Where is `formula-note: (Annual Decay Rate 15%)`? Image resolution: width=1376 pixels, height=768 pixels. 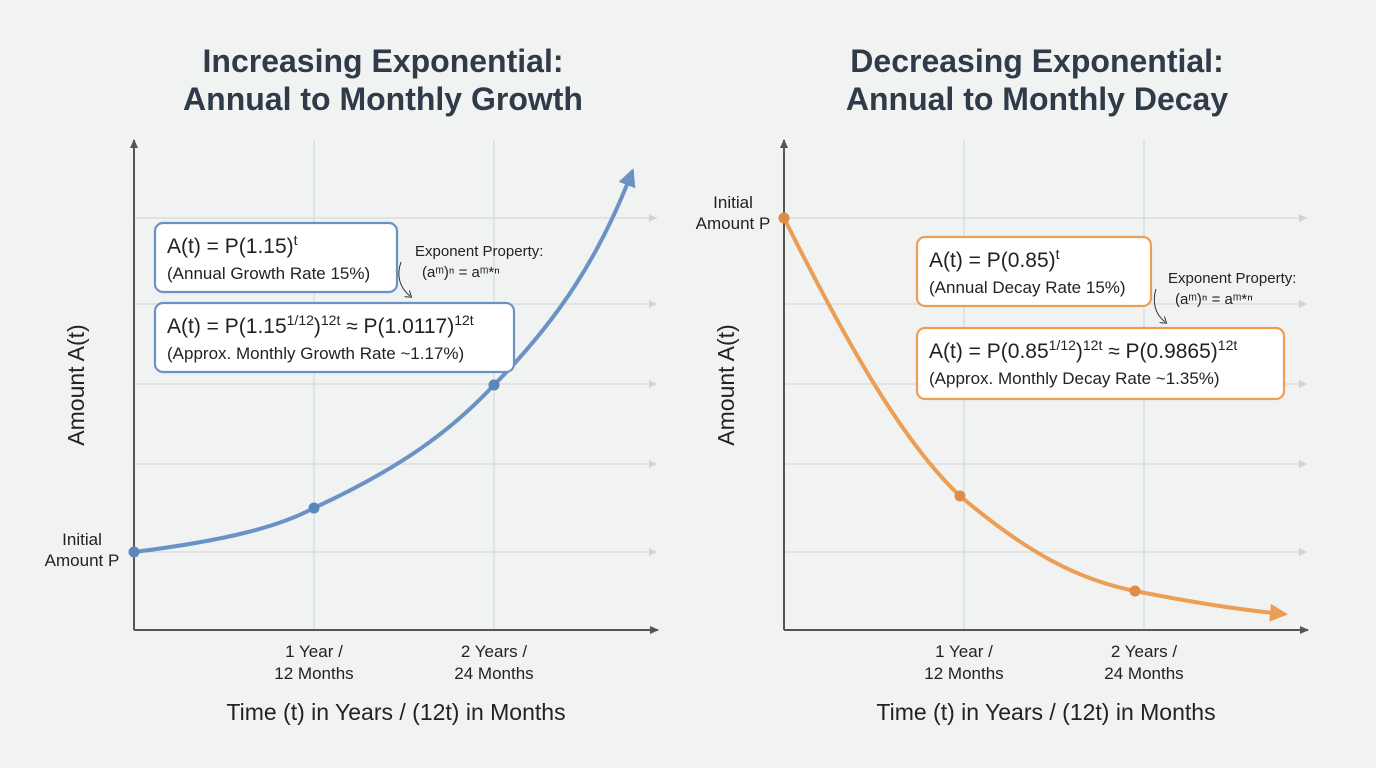
formula-note: (Annual Decay Rate 15%) is located at coordinates (1027, 287).